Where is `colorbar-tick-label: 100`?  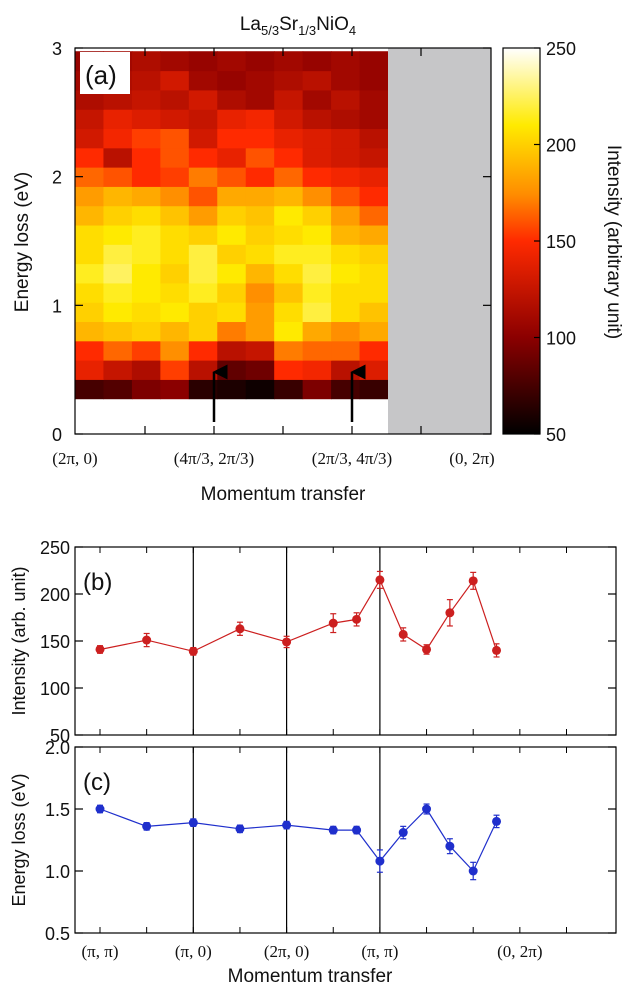
colorbar-tick-label: 100 is located at coordinates (561, 339).